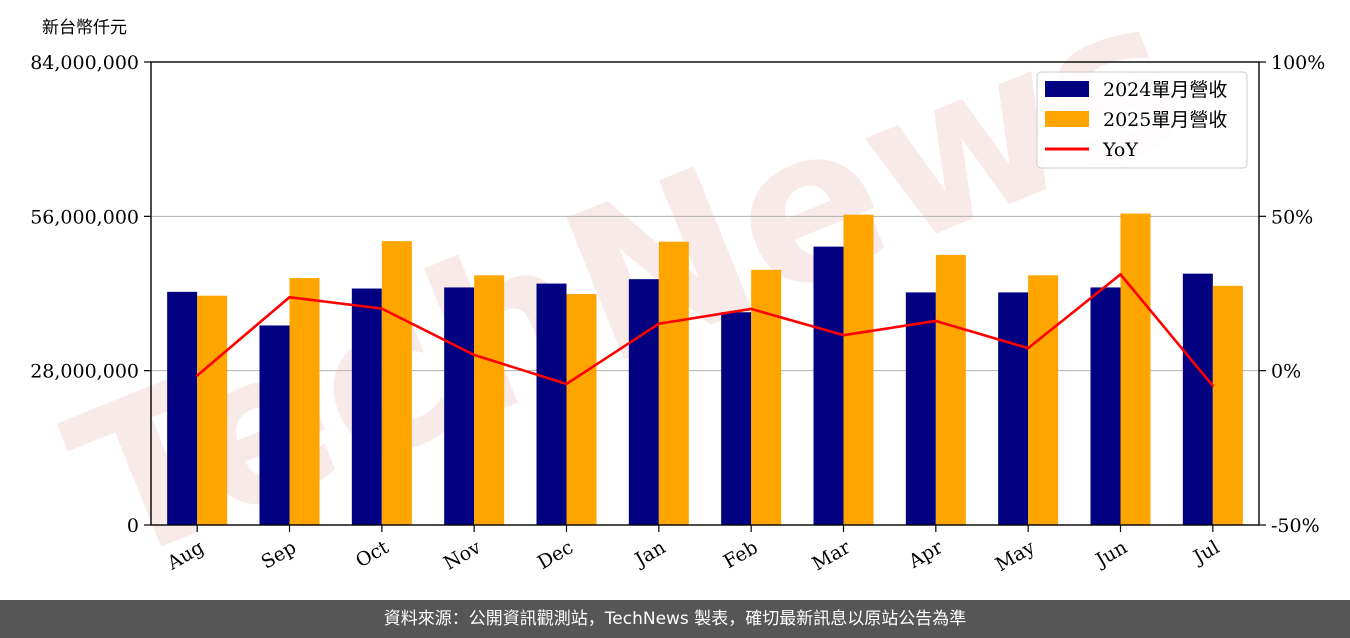 This screenshot has width=1350, height=638. What do you see at coordinates (462, 555) in the screenshot?
I see `x-tick-label-nov: Nov` at bounding box center [462, 555].